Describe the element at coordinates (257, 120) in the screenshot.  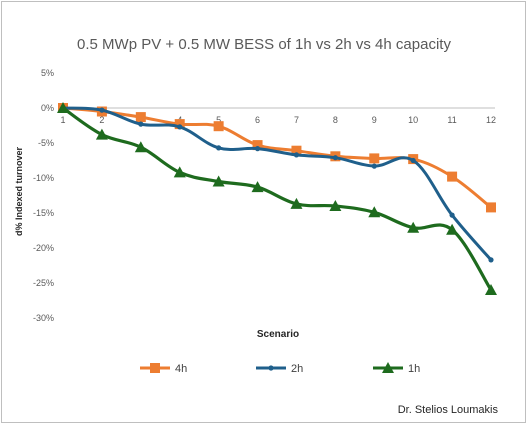
I see `x-tick-label: 6` at that location.